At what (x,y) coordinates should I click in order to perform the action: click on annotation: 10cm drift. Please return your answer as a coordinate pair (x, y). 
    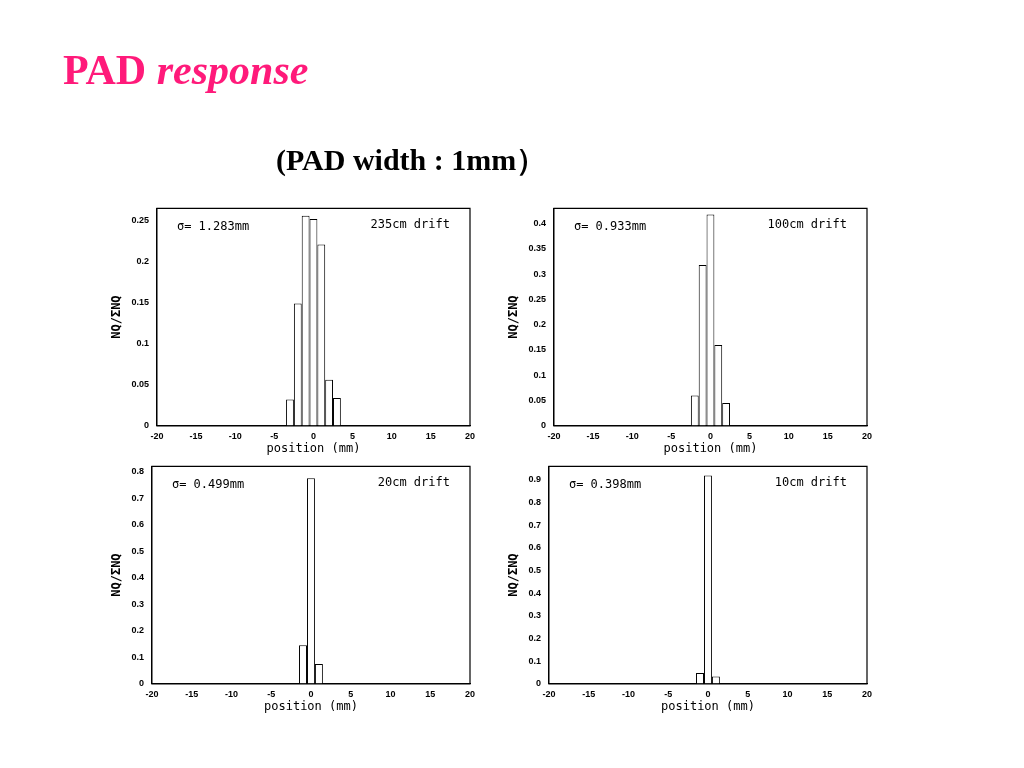
    Looking at the image, I should click on (810, 481).